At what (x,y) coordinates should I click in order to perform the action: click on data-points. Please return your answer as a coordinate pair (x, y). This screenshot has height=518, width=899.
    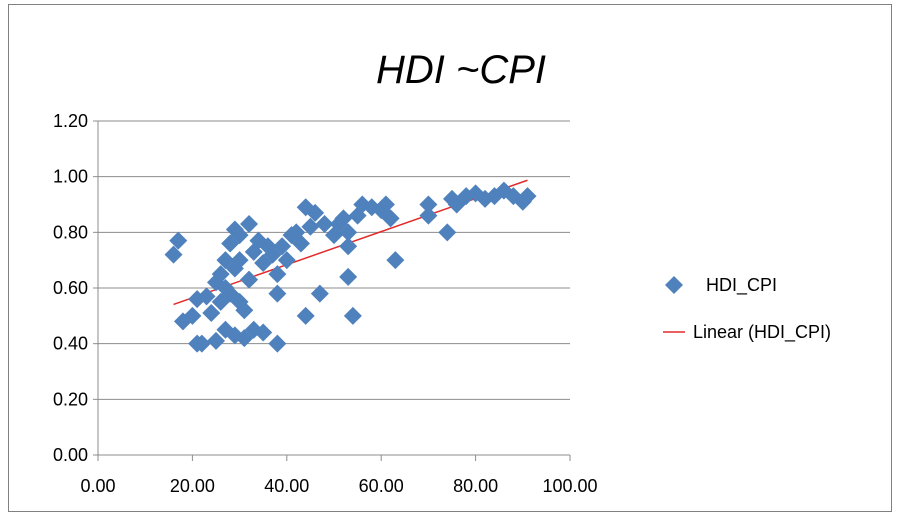
    Looking at the image, I should click on (350, 267).